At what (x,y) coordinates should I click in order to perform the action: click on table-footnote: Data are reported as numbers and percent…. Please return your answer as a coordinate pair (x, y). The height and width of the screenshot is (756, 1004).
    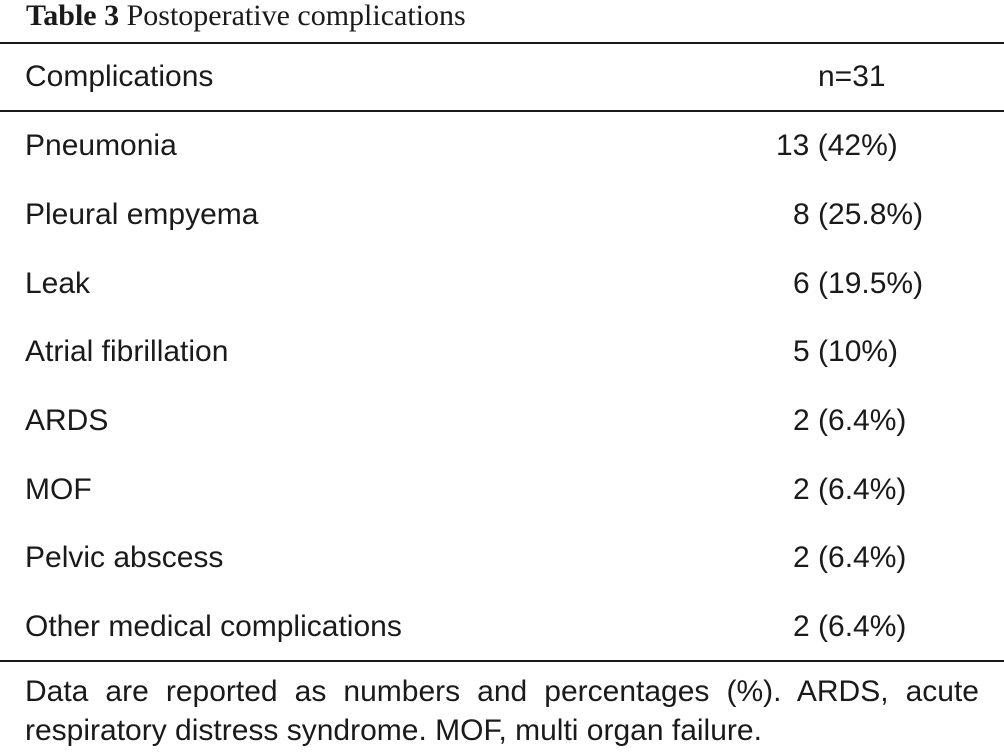
    Looking at the image, I should click on (502, 711).